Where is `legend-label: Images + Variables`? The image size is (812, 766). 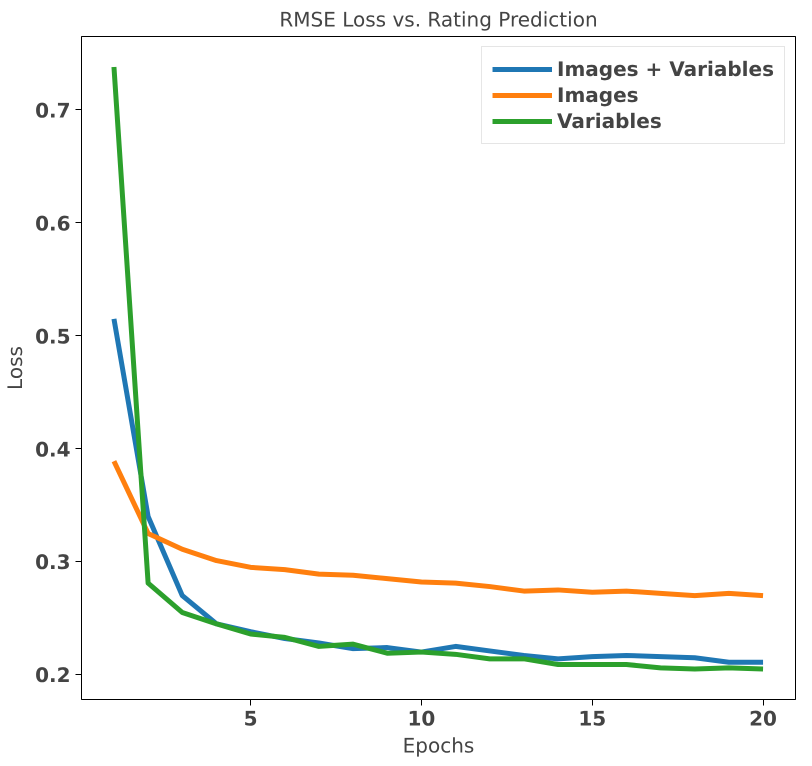 legend-label: Images + Variables is located at coordinates (665, 69).